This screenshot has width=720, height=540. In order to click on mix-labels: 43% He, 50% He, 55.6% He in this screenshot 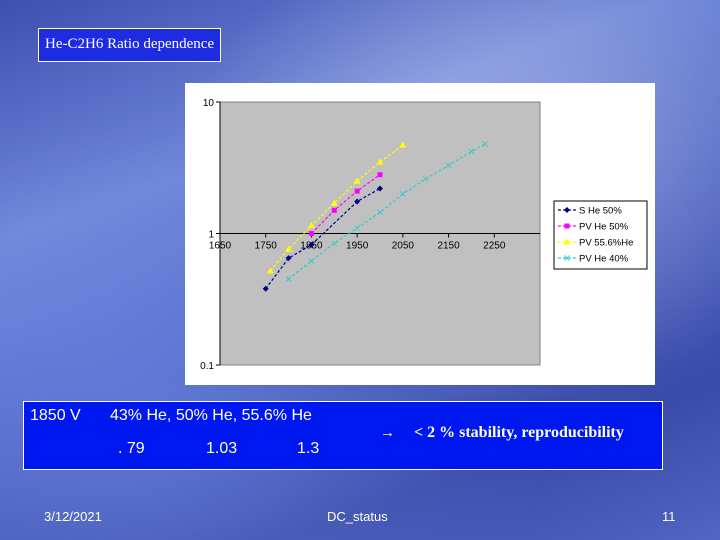, I will do `click(211, 415)`.